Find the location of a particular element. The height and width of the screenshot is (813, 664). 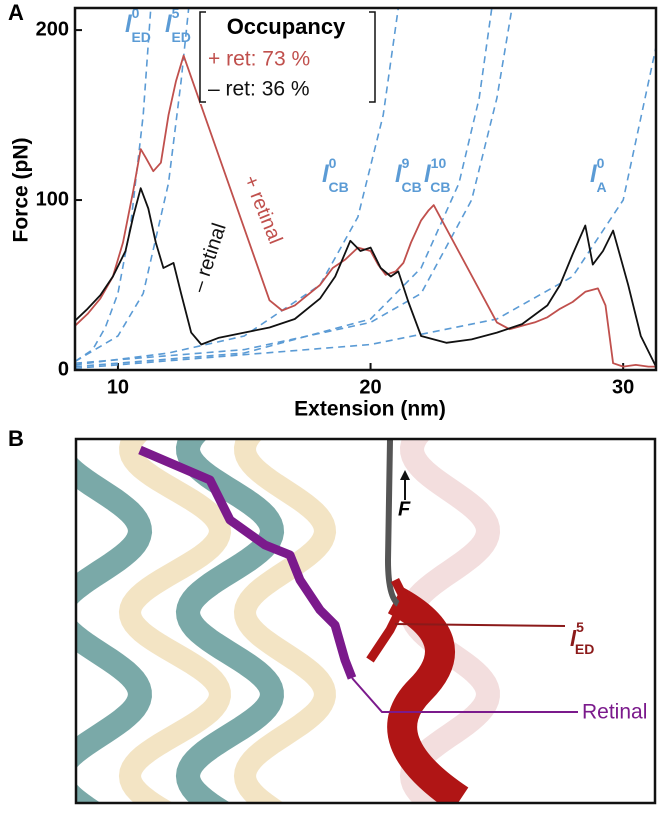

residue is located at coordinates (388, 620).